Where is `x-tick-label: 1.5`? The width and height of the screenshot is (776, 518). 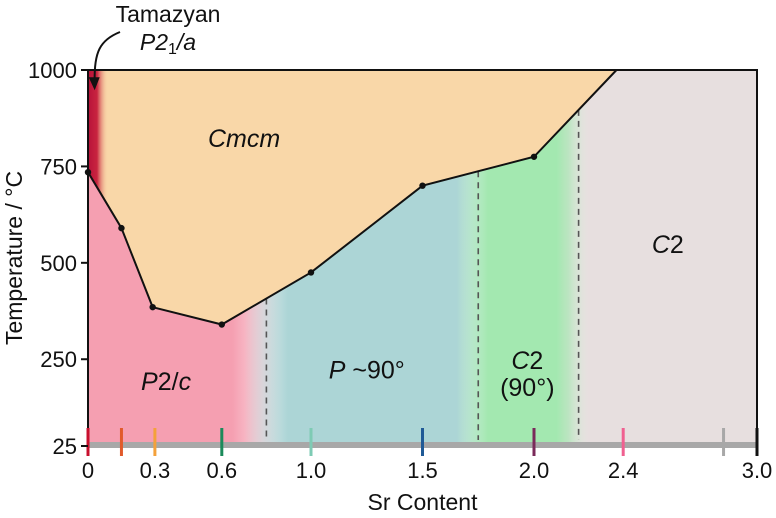
x-tick-label: 1.5 is located at coordinates (422, 470).